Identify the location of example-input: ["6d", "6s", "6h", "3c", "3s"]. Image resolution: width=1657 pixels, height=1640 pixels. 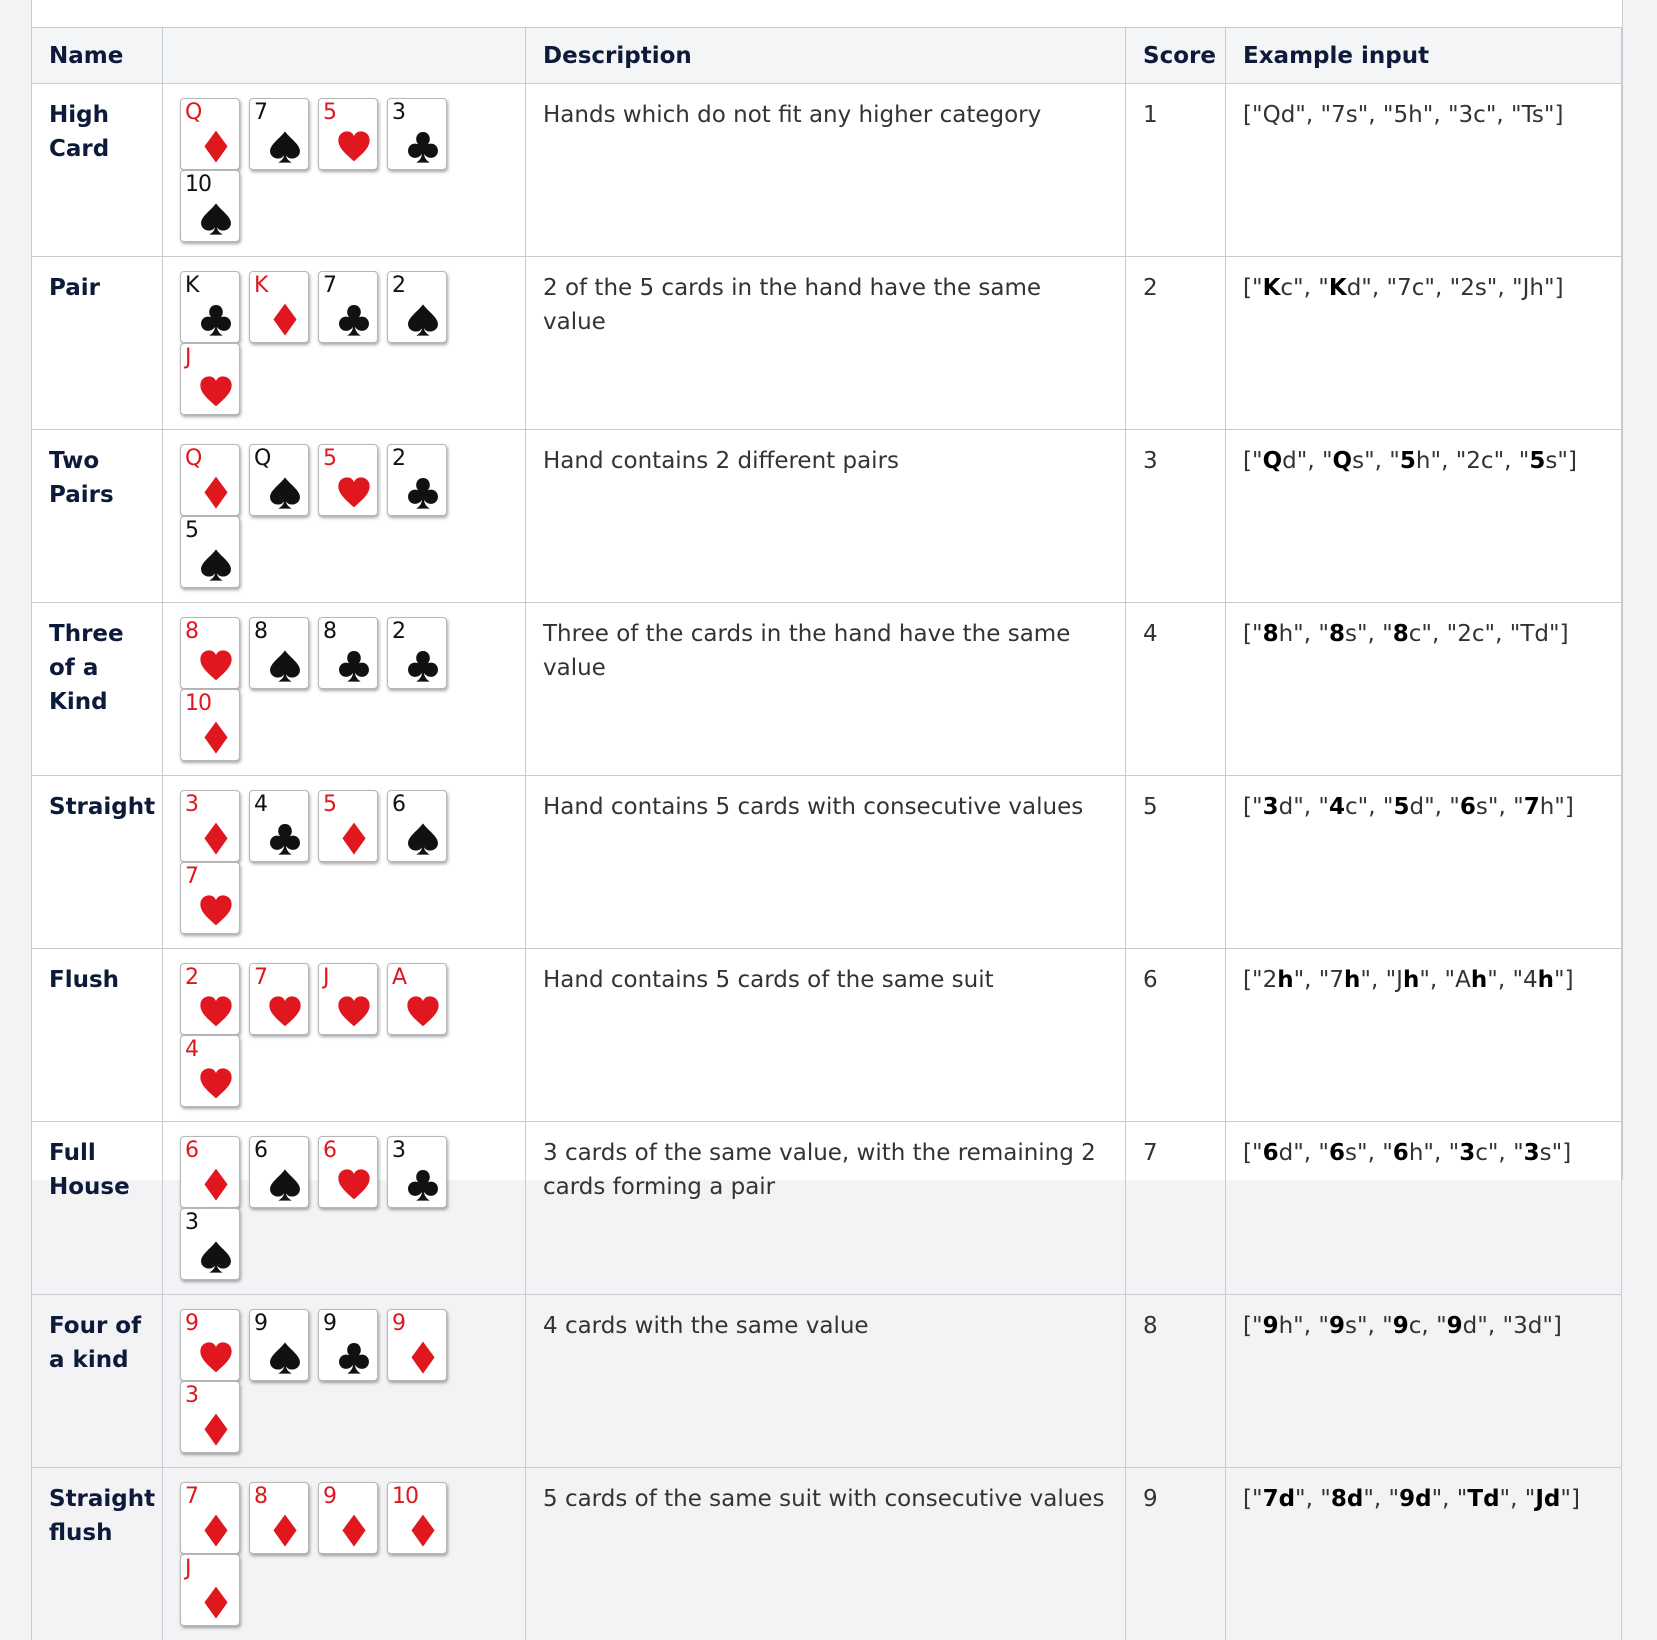
(1424, 1208).